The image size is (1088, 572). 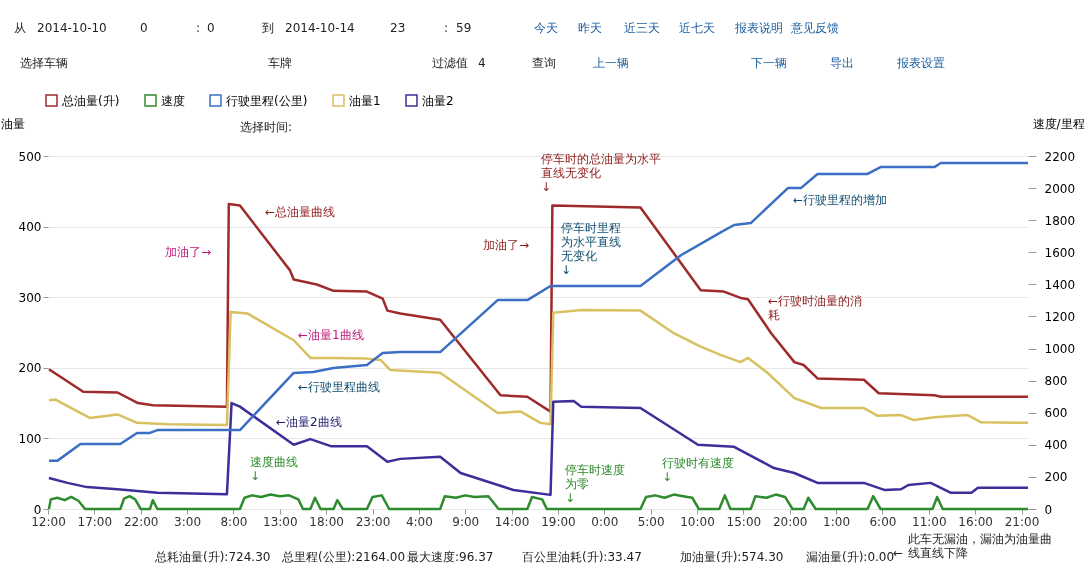 What do you see at coordinates (300, 212) in the screenshot?
I see `annotation: ←总油量曲线` at bounding box center [300, 212].